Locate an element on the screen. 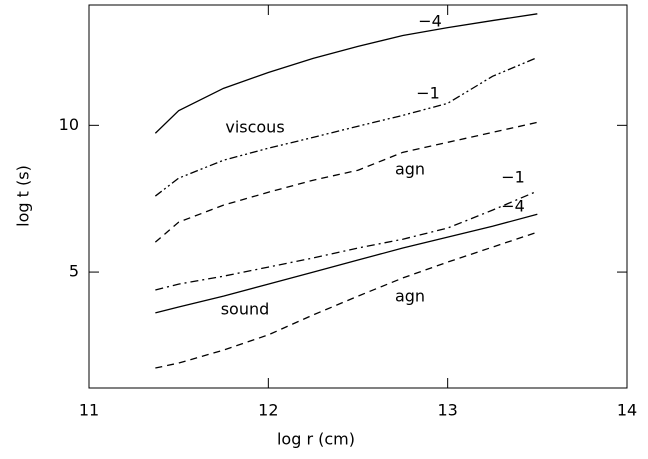 The image size is (648, 459). y-tick-label: 5 is located at coordinates (74, 271).